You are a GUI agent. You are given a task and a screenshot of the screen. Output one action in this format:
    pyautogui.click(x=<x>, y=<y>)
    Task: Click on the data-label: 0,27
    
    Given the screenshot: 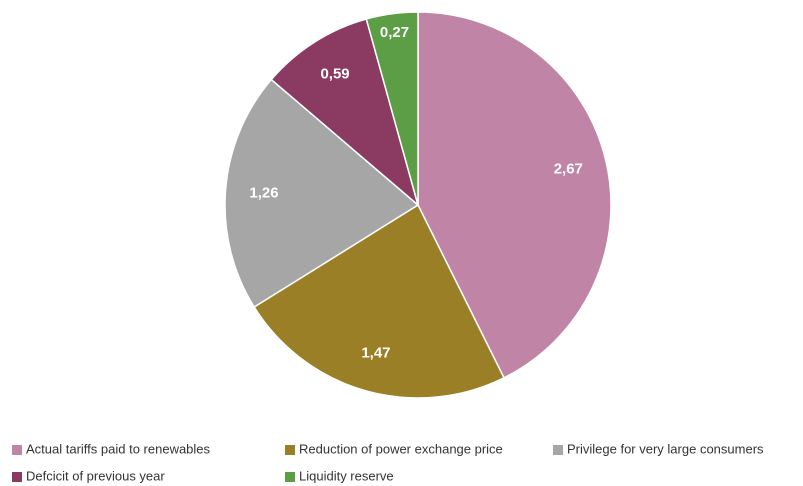 What is the action you would take?
    pyautogui.click(x=394, y=32)
    